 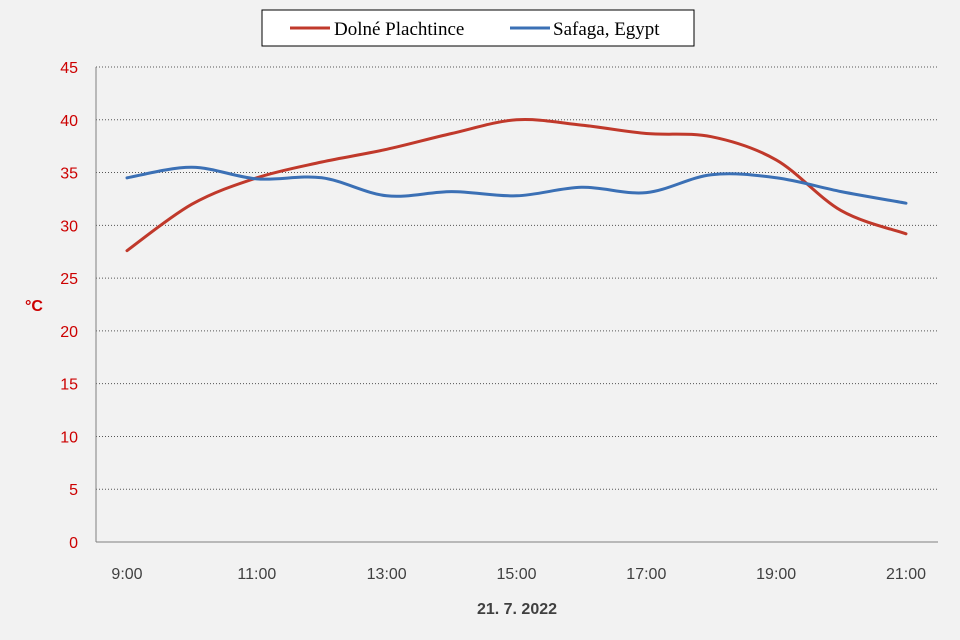 I want to click on y-tick-label: 40, so click(x=69, y=121).